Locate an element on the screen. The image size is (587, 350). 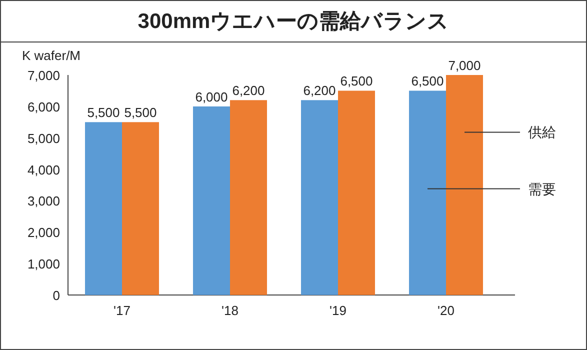
x-tick-label: '18 is located at coordinates (230, 310).